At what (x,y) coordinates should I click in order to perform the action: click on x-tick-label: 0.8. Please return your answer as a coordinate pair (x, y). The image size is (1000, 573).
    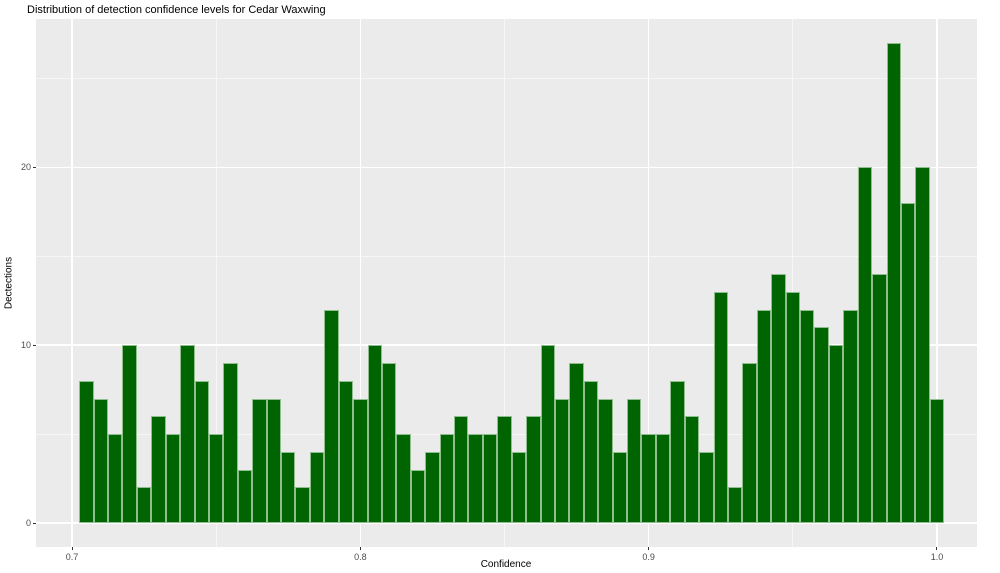
    Looking at the image, I should click on (360, 557).